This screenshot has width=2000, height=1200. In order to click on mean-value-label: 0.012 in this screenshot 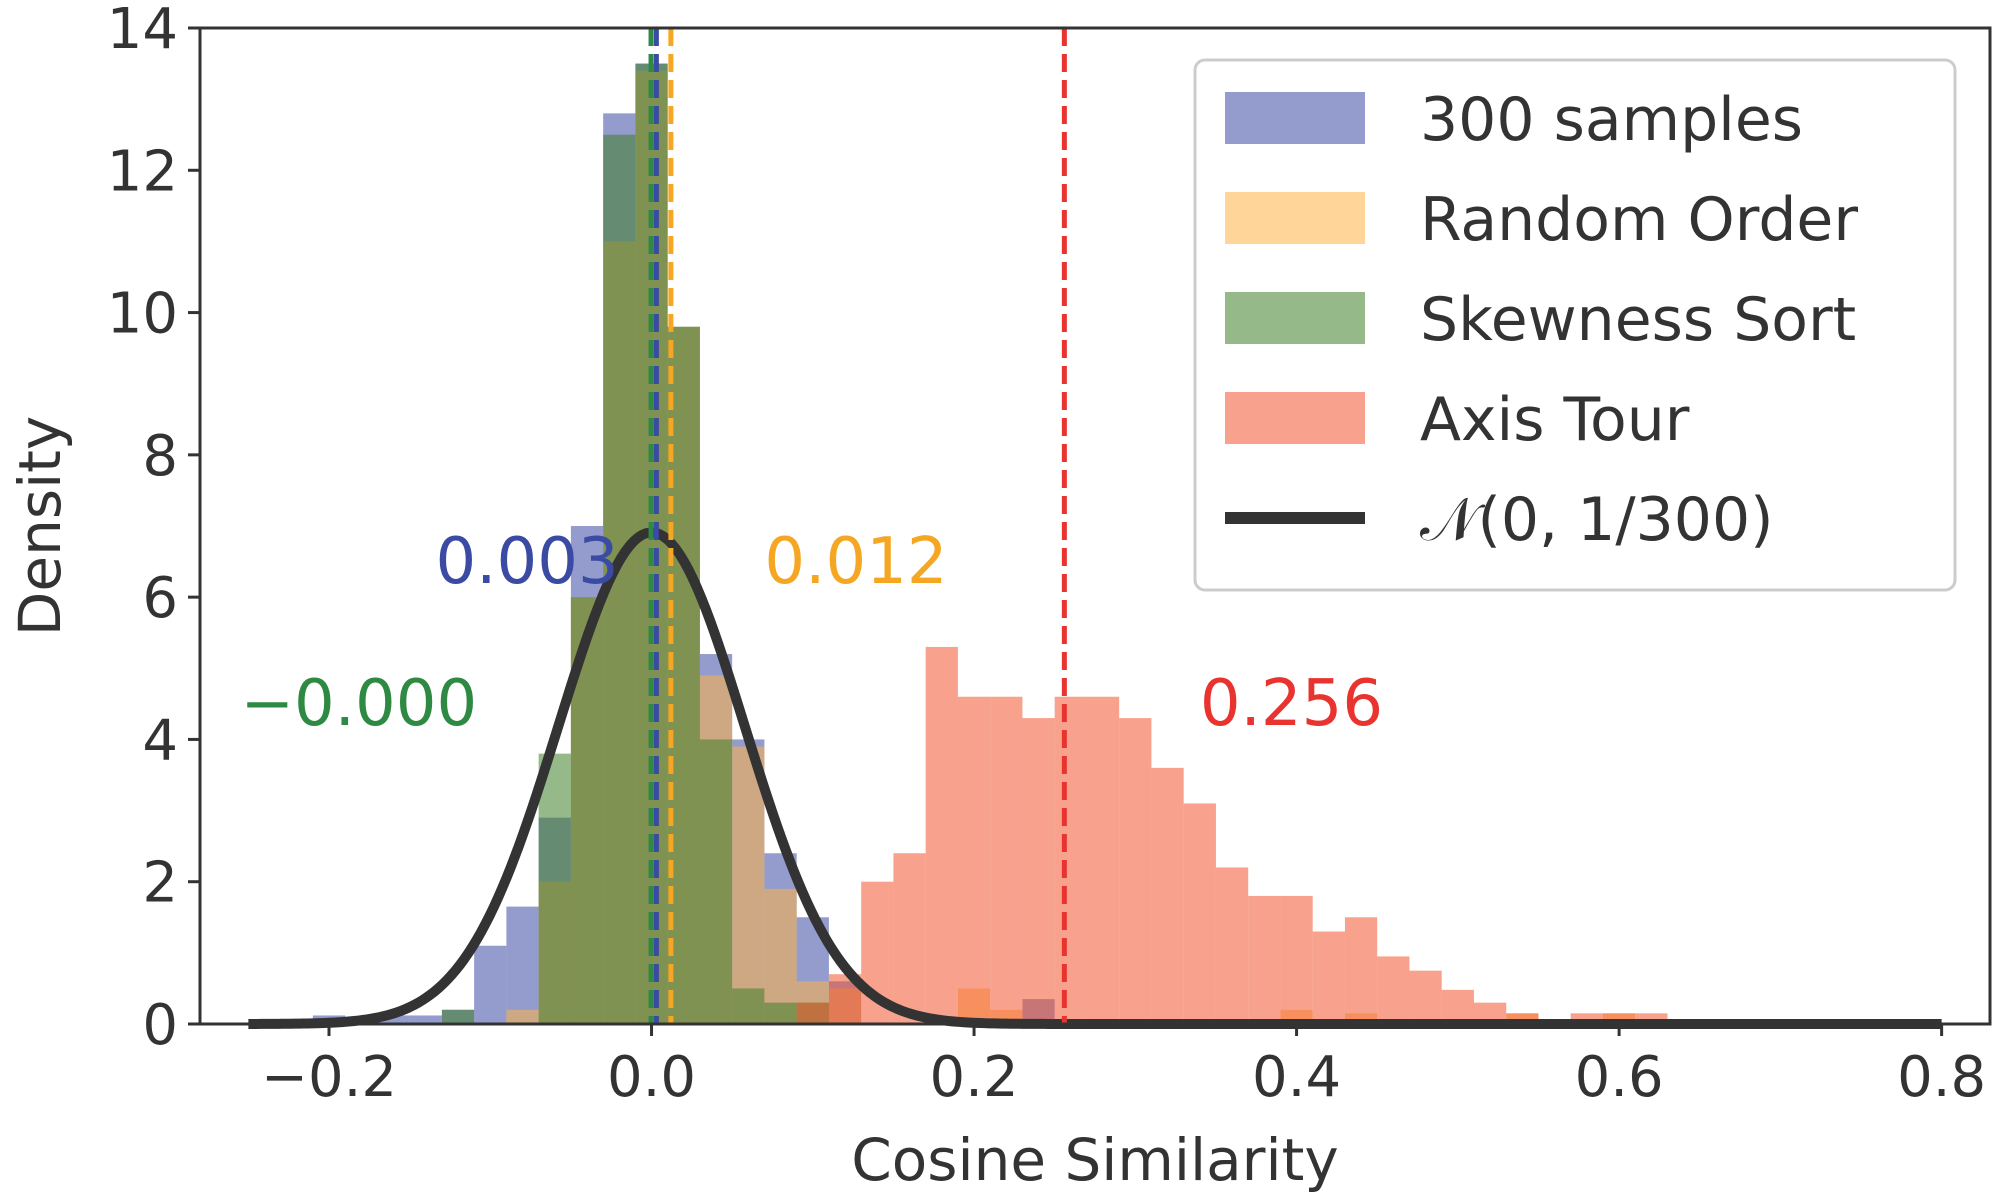, I will do `click(855, 562)`.